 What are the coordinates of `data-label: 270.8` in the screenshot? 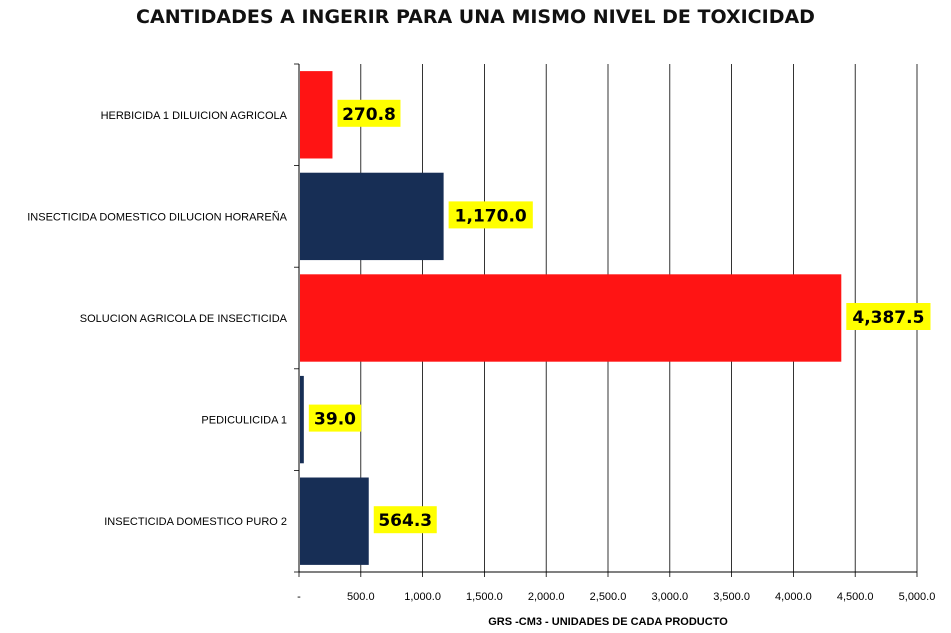 It's located at (369, 115).